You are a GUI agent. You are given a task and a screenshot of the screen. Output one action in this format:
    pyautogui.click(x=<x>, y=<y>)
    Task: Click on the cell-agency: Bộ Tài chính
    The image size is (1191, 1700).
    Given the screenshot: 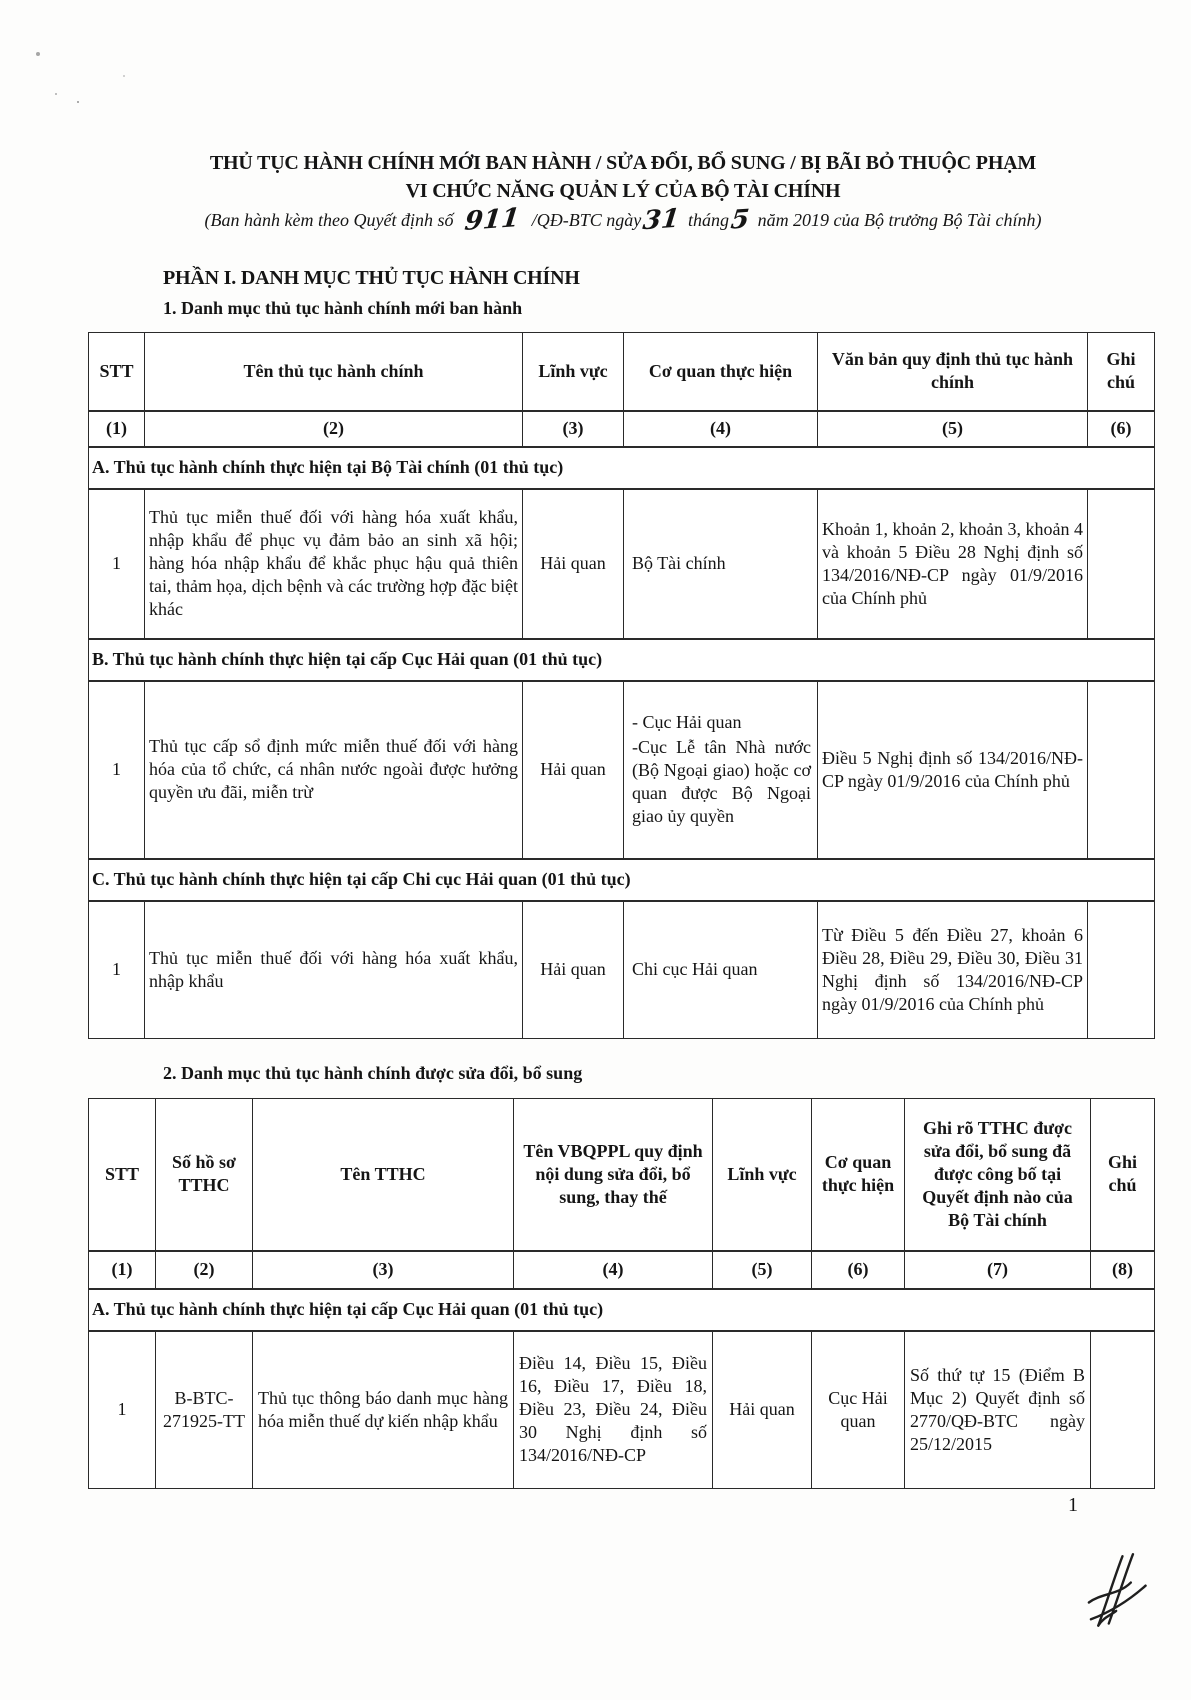 What is the action you would take?
    pyautogui.click(x=720, y=564)
    